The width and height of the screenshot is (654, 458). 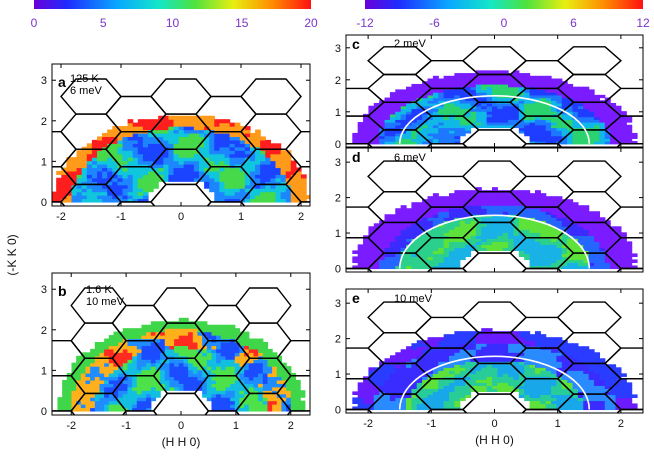 I want to click on panel-annotation: 1.6 K, so click(x=99, y=290).